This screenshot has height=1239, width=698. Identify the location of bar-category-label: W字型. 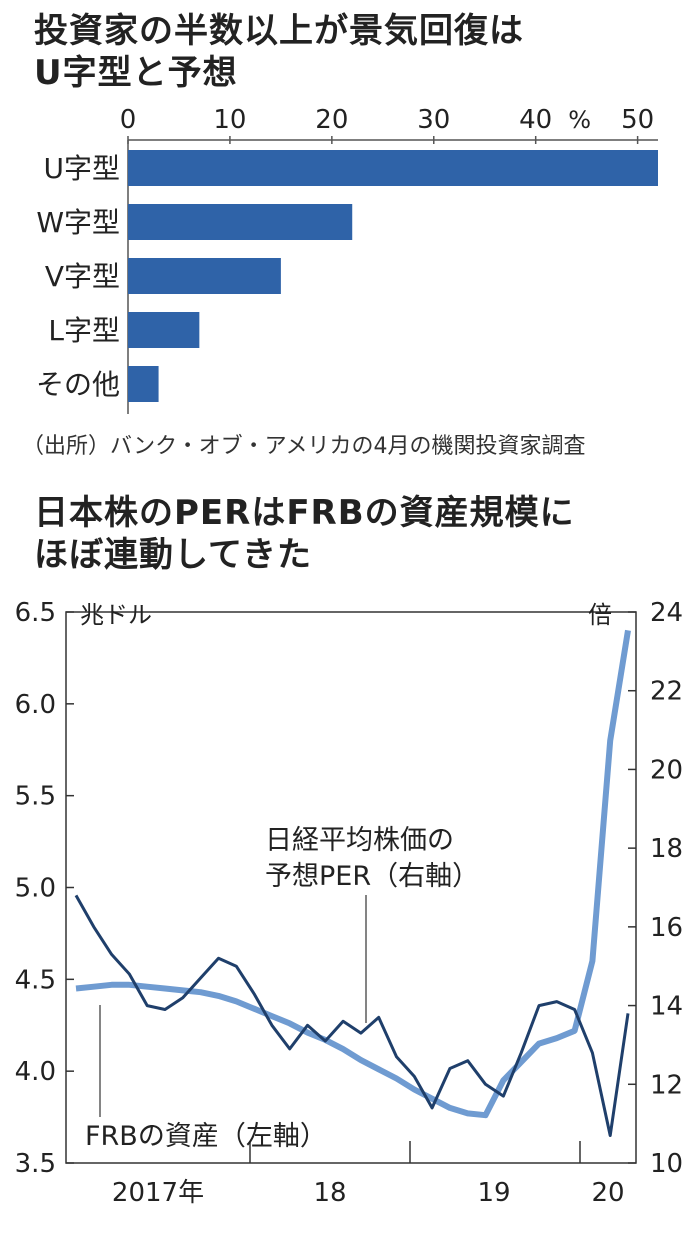
(78, 222).